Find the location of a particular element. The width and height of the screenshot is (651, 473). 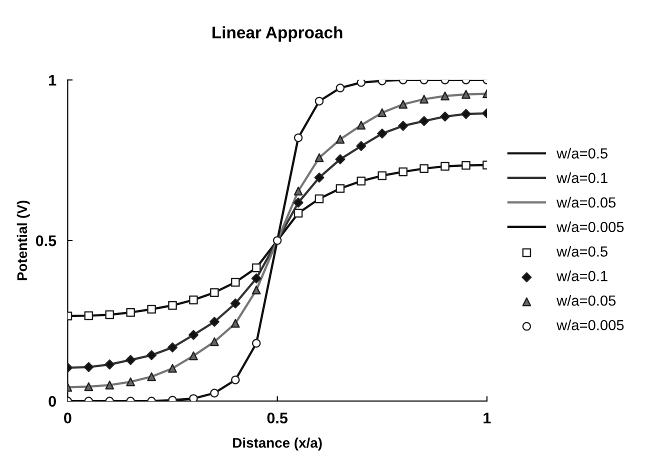

y-axis-title: Potential (V) is located at coordinates (23, 240).